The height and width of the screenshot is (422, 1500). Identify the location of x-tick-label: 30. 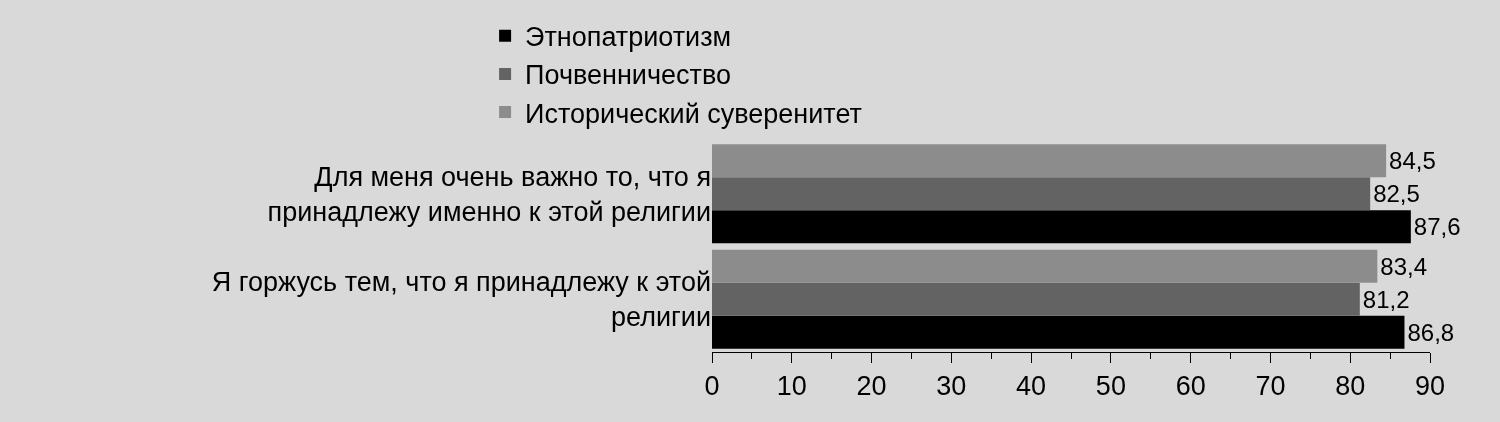
(951, 386).